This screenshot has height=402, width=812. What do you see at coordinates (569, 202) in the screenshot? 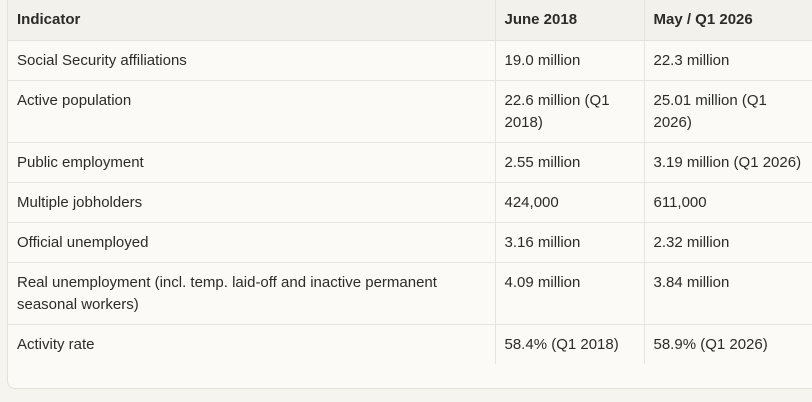
I see `value-2018-cell: 424,000` at bounding box center [569, 202].